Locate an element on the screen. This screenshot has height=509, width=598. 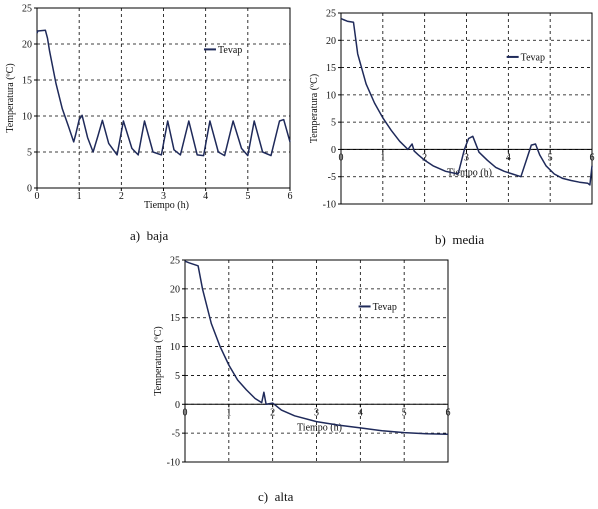
caption-b: b) media is located at coordinates (460, 239).